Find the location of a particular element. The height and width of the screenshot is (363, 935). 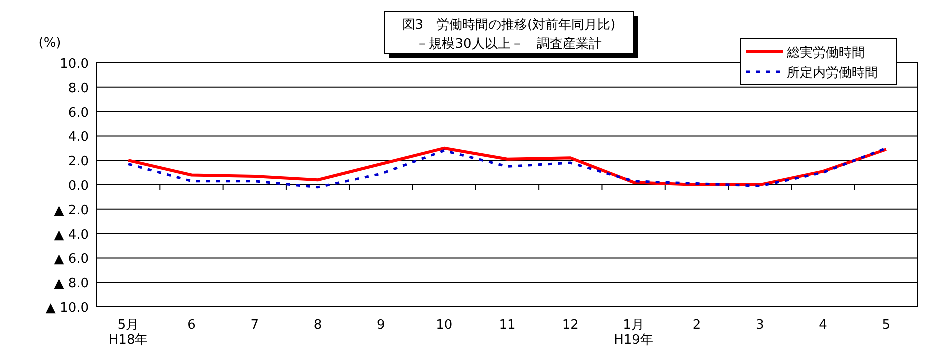

ytick: 10.0 is located at coordinates (74, 64).